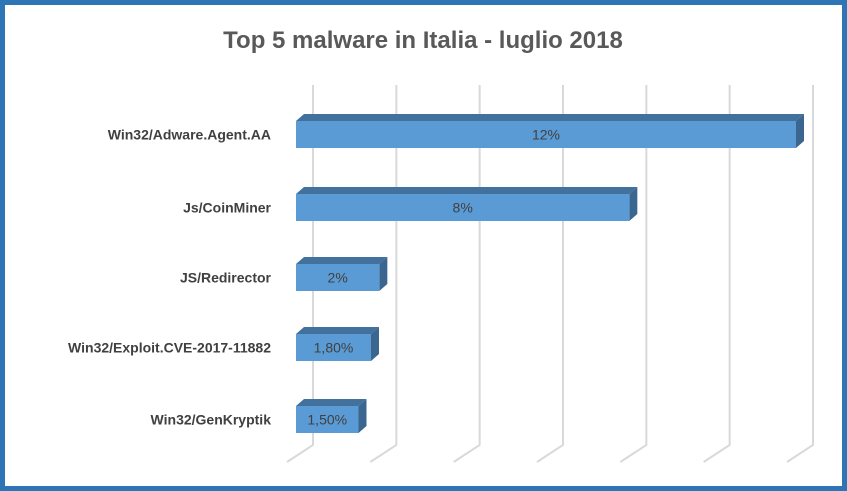  Describe the element at coordinates (211, 420) in the screenshot. I see `category-label: Win32/GenKryptik` at that location.